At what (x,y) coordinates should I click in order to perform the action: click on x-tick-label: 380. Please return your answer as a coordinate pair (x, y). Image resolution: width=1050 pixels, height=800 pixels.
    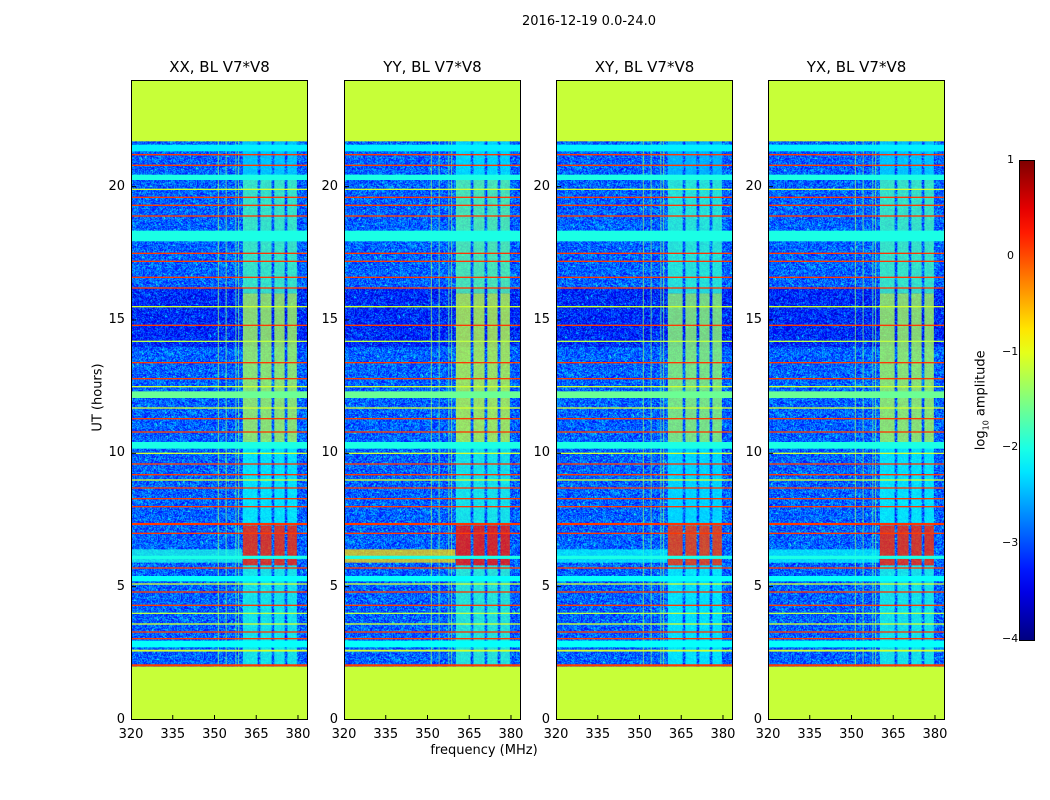
    Looking at the image, I should click on (935, 734).